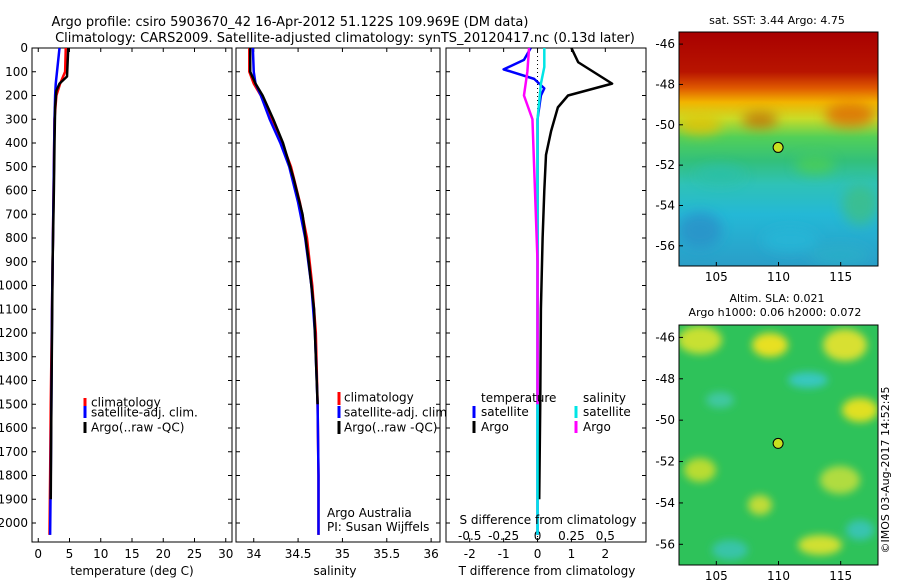 The width and height of the screenshot is (900, 580). What do you see at coordinates (547, 571) in the screenshot?
I see `difference-xlabel: T difference from climatology` at bounding box center [547, 571].